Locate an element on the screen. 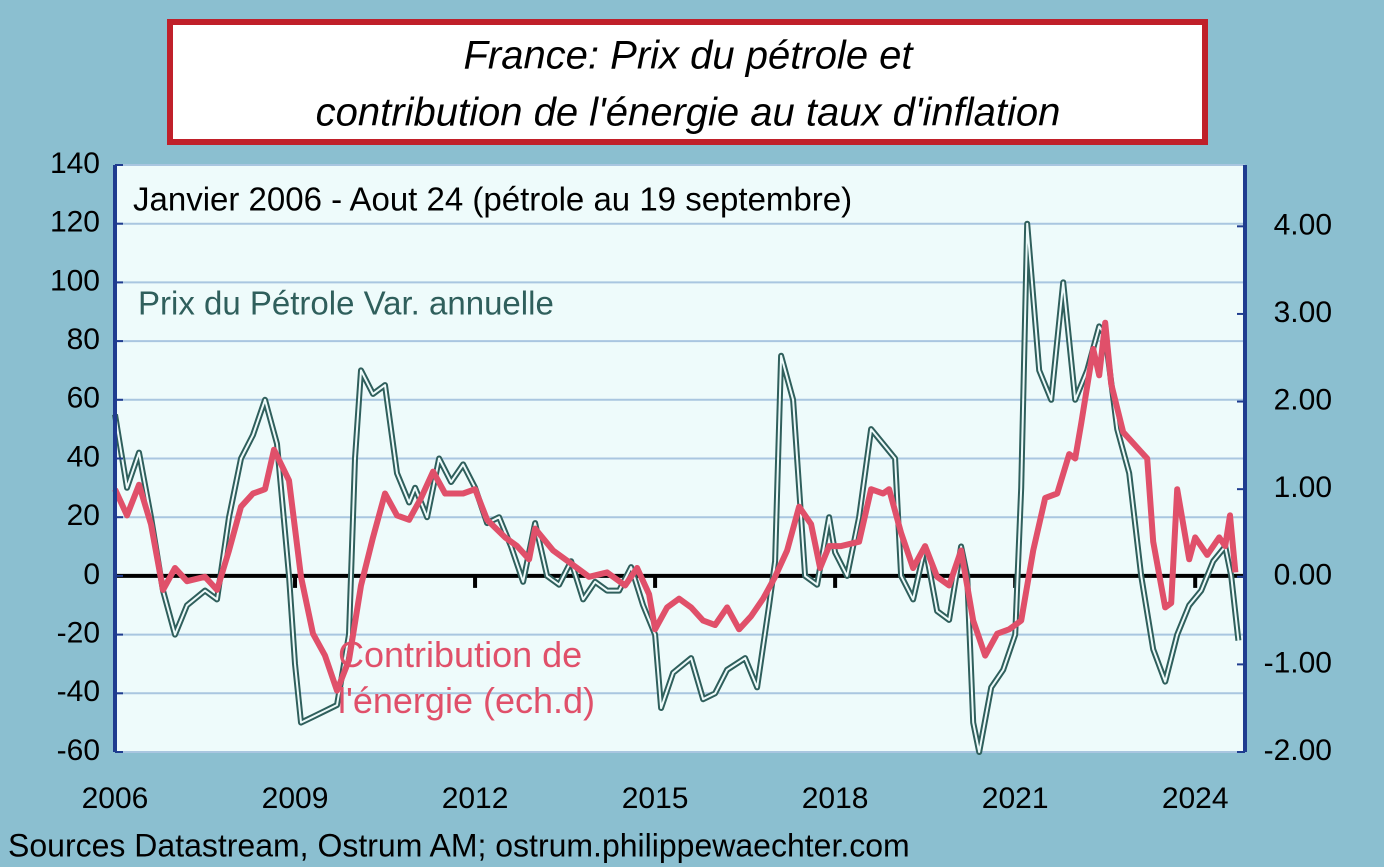 This screenshot has width=1384, height=867. series-label: Prix du Pétrole Var. annuelle is located at coordinates (346, 303).